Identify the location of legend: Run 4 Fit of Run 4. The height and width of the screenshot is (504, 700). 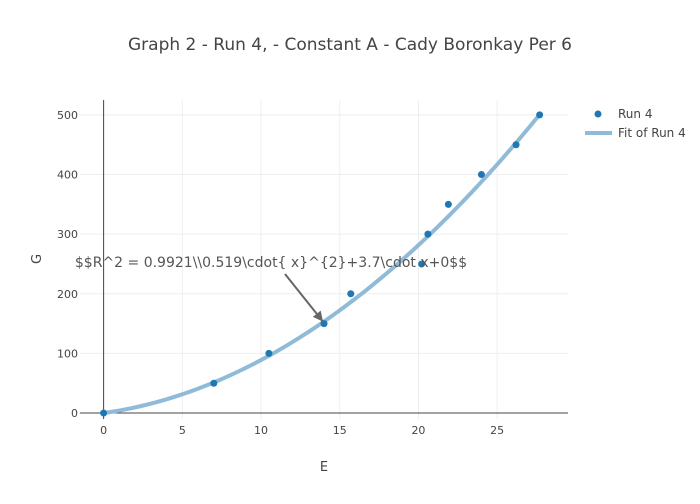
(635, 123).